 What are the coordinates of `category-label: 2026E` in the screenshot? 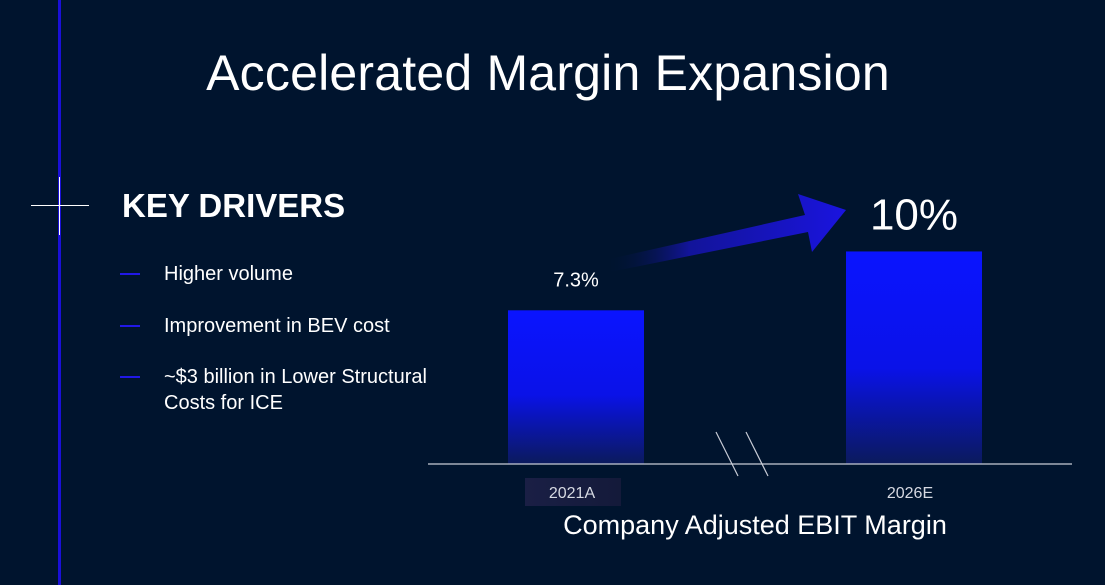 It's located at (910, 493).